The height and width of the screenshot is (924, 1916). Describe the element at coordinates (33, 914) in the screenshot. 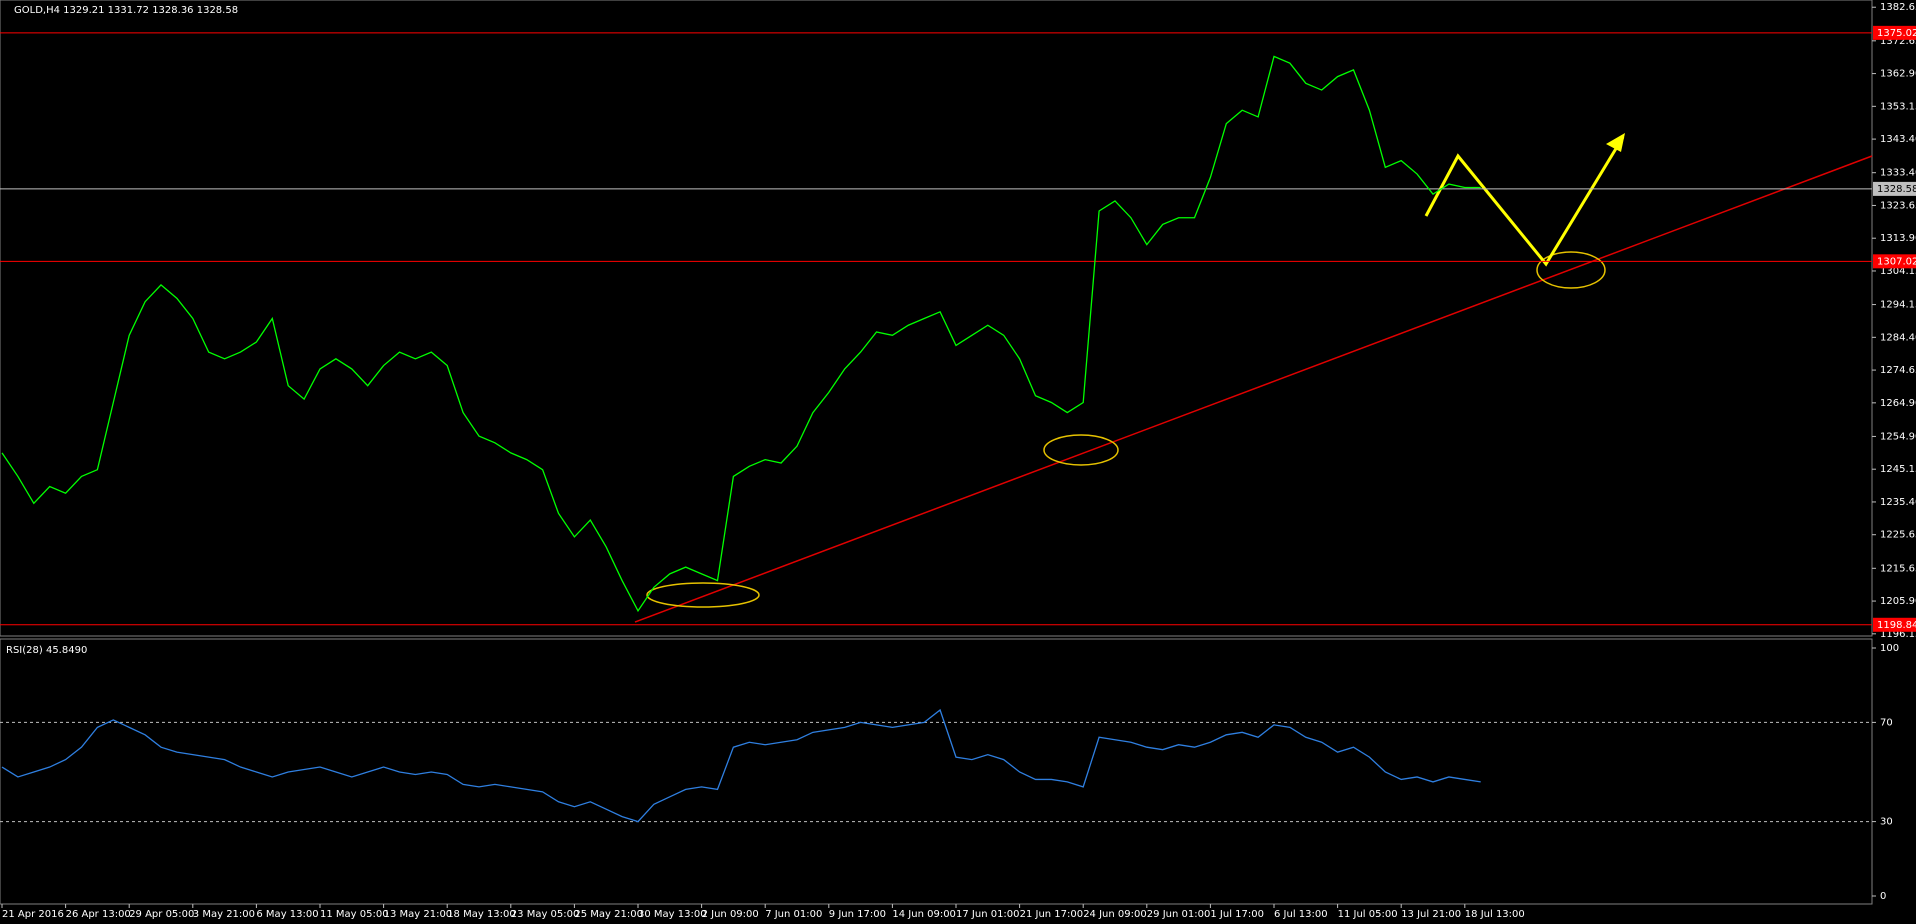

I see `x-tick-label: 21 Apr 2016` at that location.